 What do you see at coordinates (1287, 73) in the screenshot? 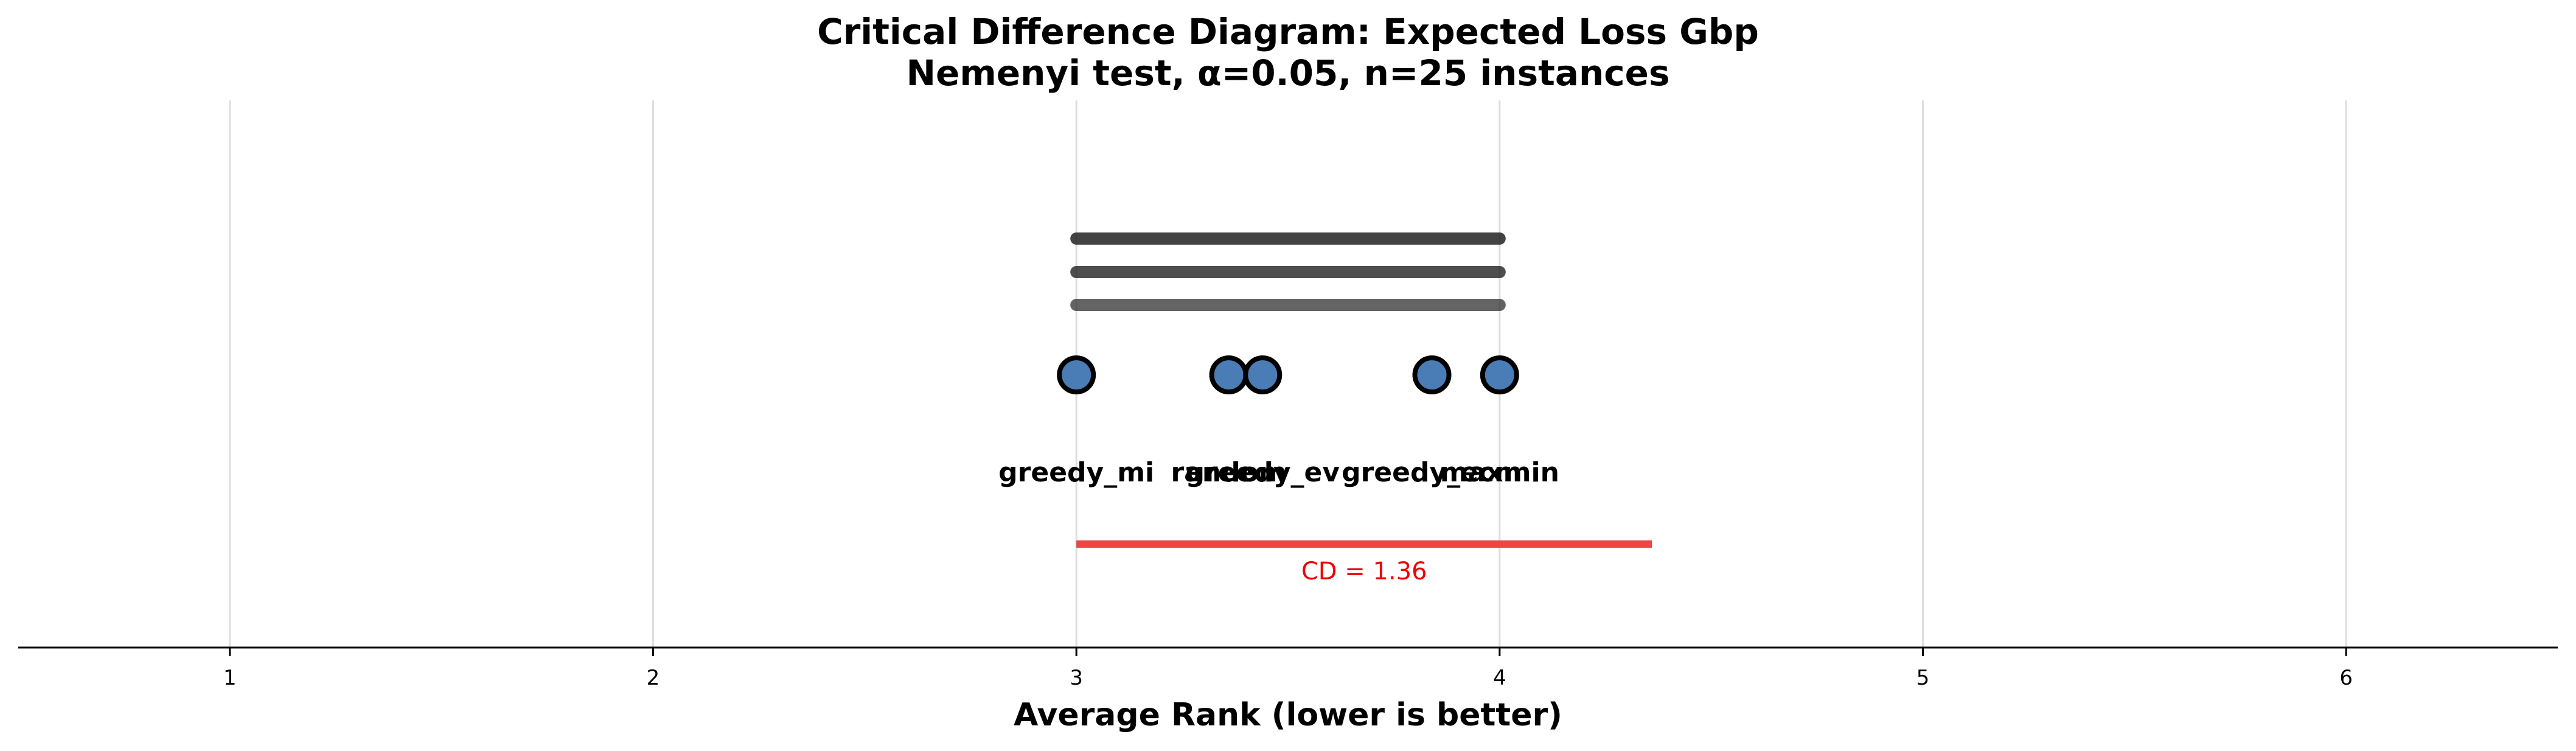
I see `chart-subtitle: Nemenyi test, α=0.05, n=25 instances` at bounding box center [1287, 73].